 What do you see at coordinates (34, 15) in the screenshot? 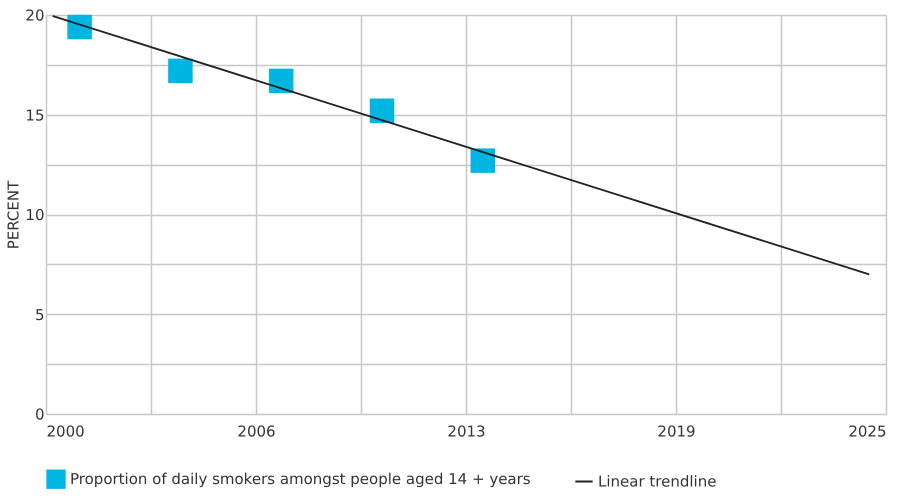
I see `y-tick-label: 20` at bounding box center [34, 15].